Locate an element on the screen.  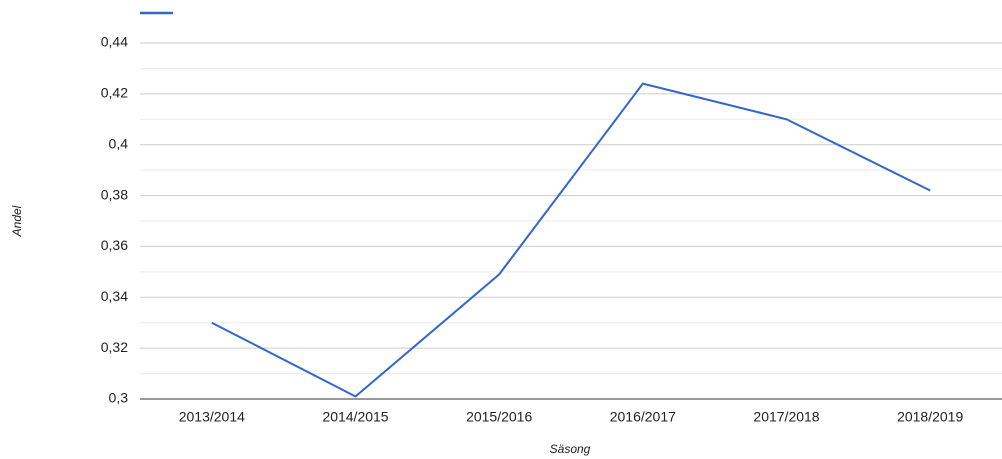
y-tick-label: 0,32 is located at coordinates (114, 347).